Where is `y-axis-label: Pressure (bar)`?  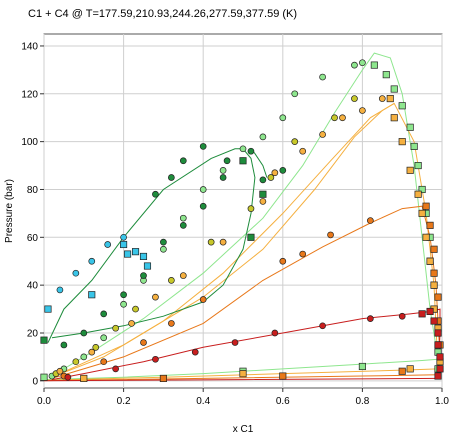
y-axis-label: Pressure (bar) is located at coordinates (9, 211).